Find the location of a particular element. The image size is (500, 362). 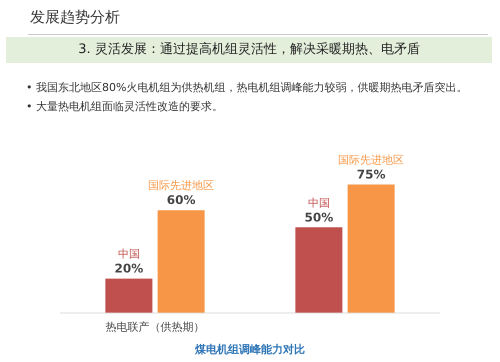

data-label: 60% is located at coordinates (181, 200).